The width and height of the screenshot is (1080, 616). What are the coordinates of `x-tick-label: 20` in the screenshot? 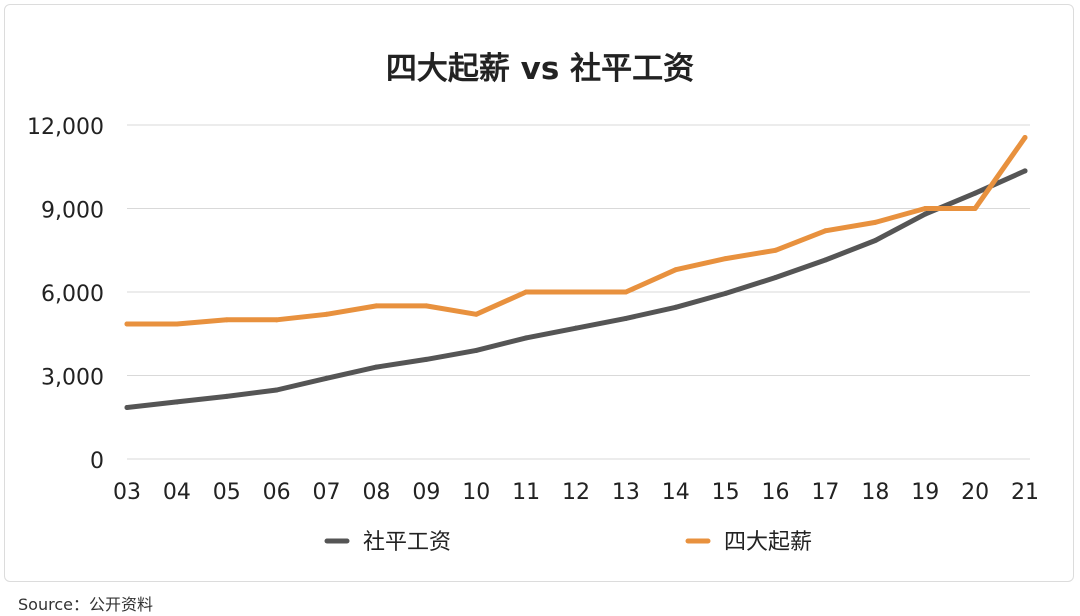 It's located at (975, 492).